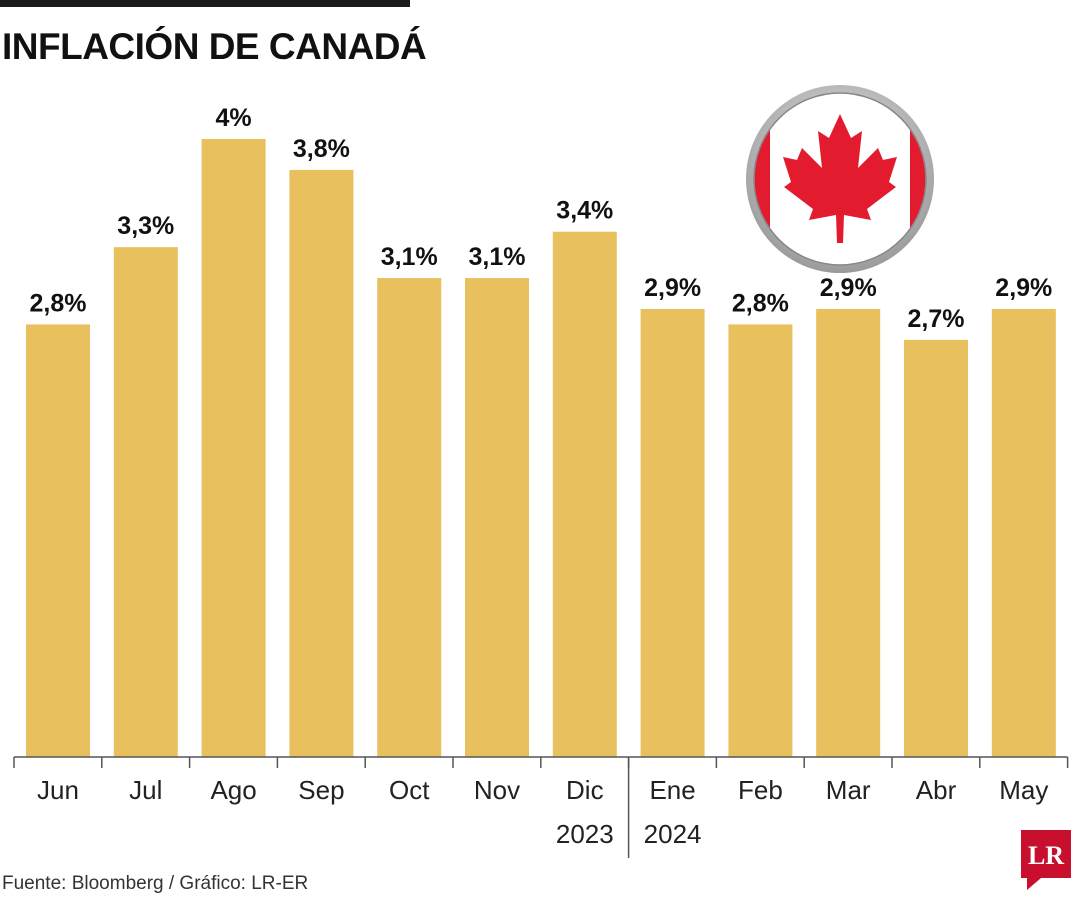  Describe the element at coordinates (584, 211) in the screenshot. I see `value-label-dic: 3,4%` at that location.